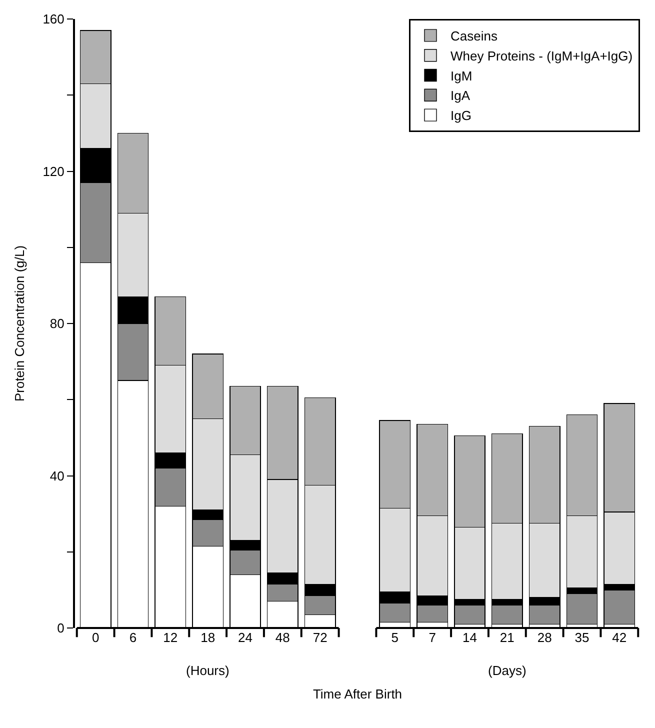 This screenshot has height=728, width=655. What do you see at coordinates (170, 637) in the screenshot?
I see `x-tick-label: 12` at bounding box center [170, 637].